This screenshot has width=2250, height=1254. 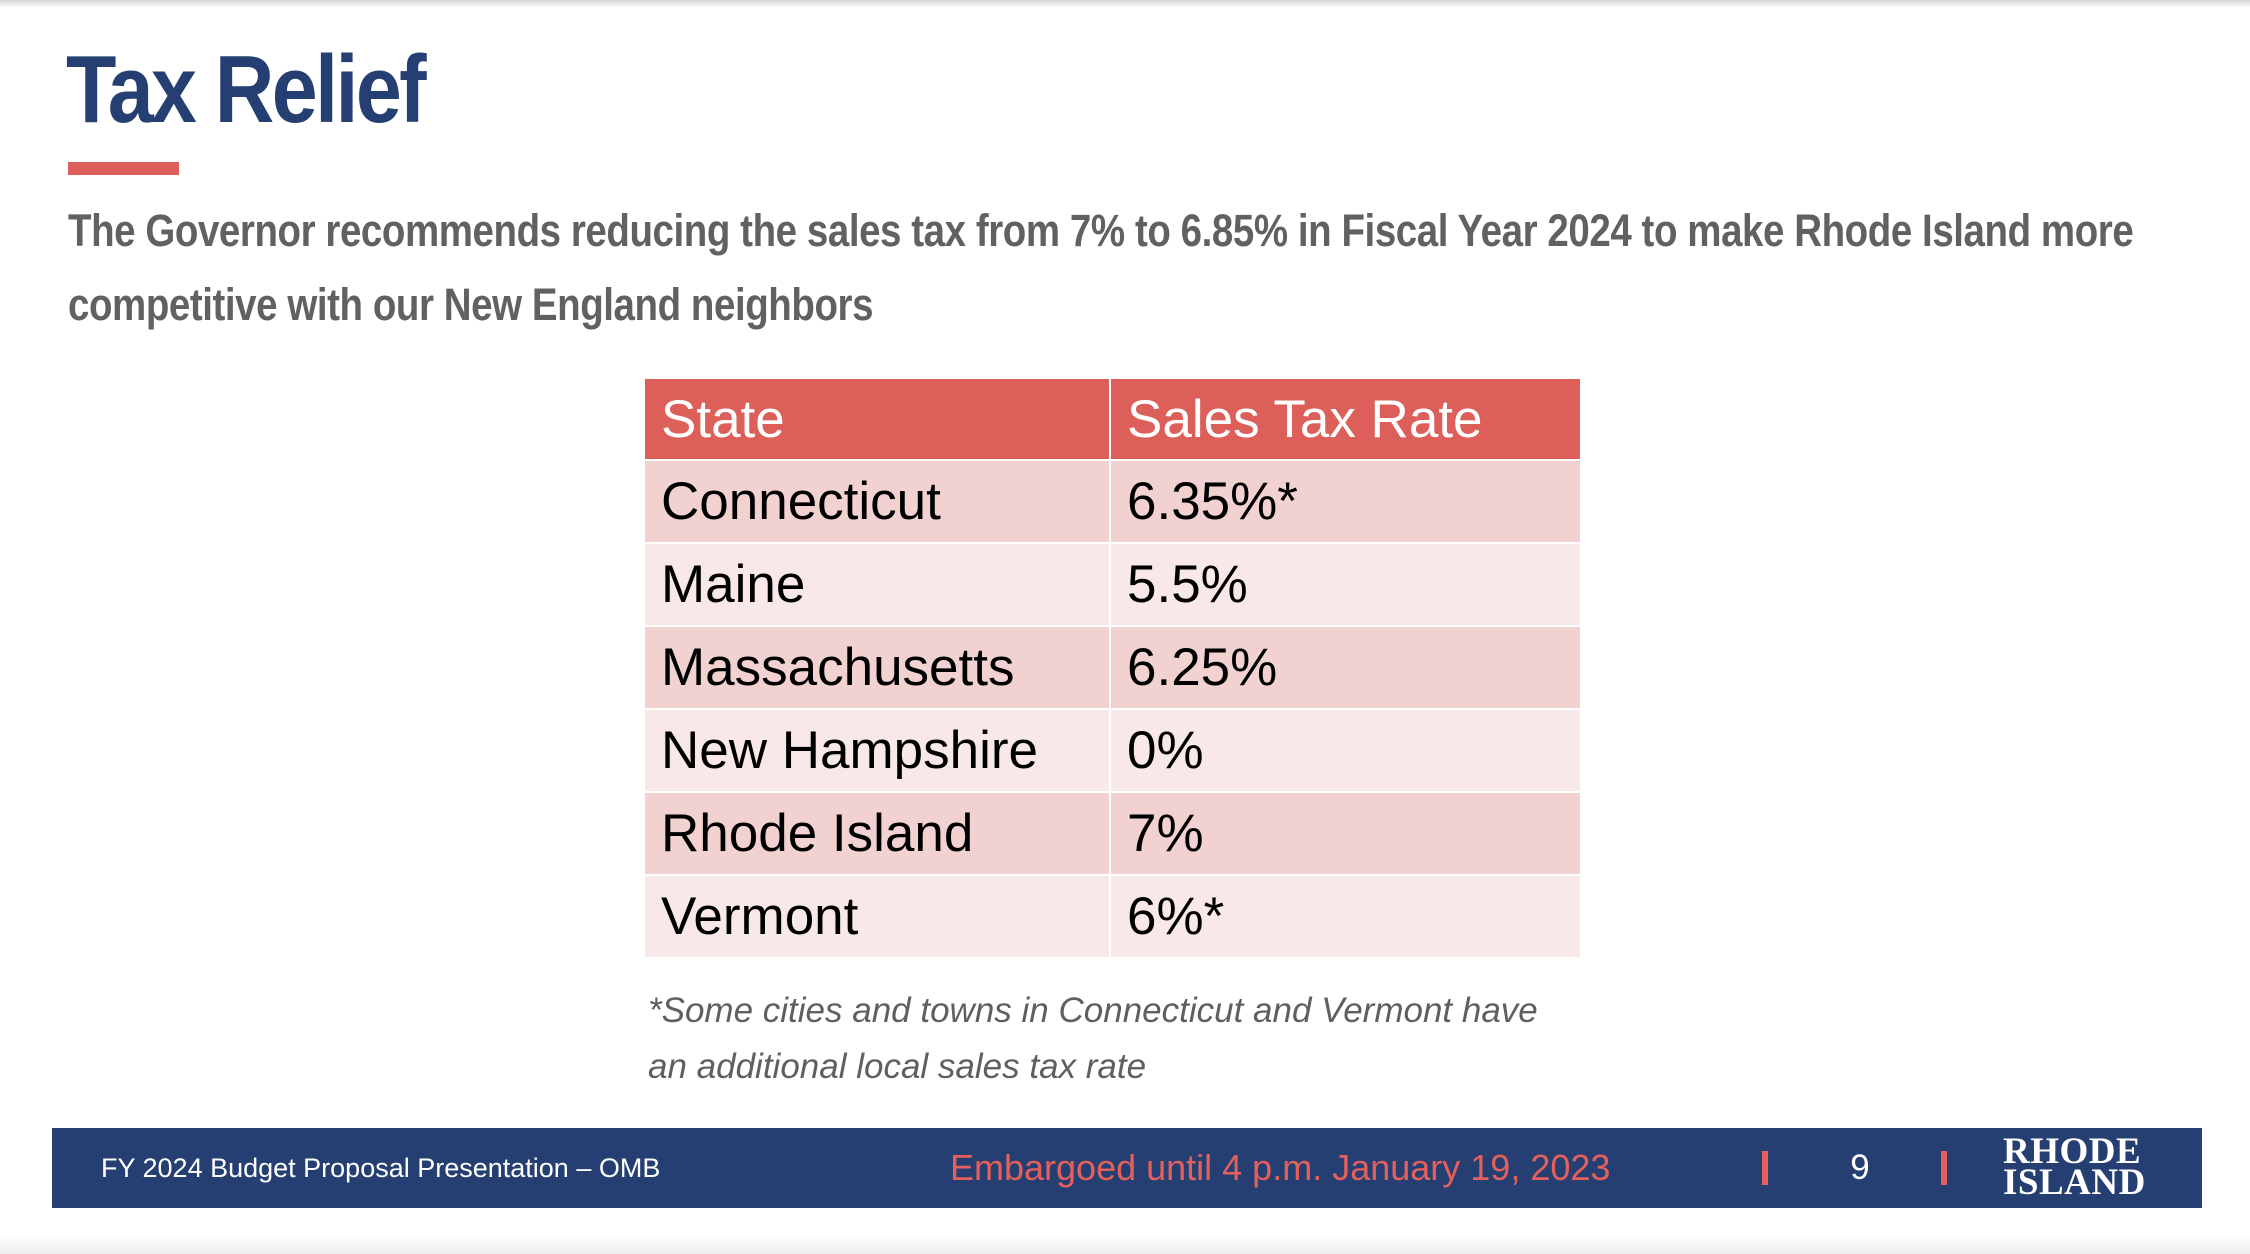 I want to click on rate-cell: 0%, so click(x=1345, y=750).